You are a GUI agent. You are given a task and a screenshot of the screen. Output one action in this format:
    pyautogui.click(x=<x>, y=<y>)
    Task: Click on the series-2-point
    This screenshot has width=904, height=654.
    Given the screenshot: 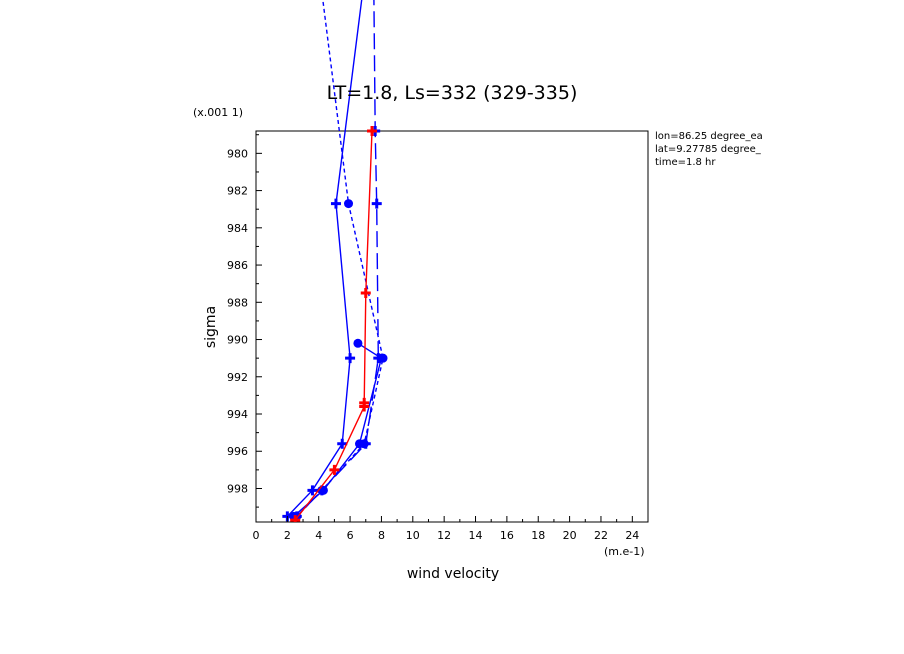 What is the action you would take?
    pyautogui.click(x=349, y=204)
    